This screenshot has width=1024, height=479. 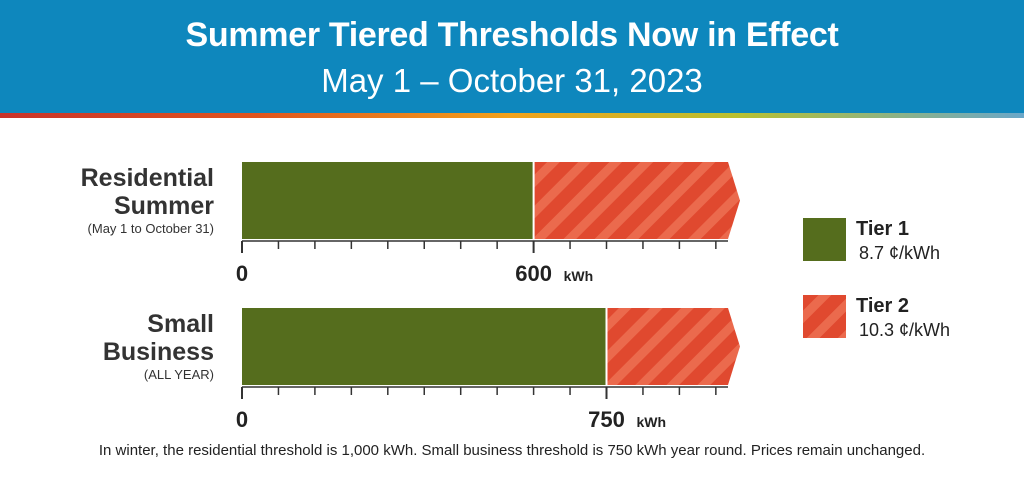 I want to click on page-title: Summer Tiered Thresholds Now in Effect, so click(x=512, y=35).